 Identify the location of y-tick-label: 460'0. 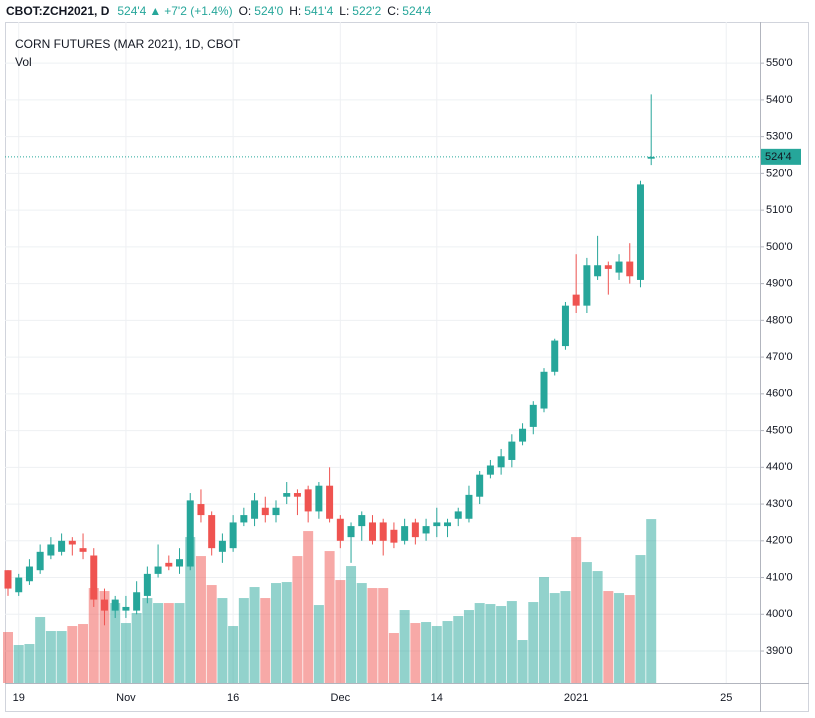
(779, 394).